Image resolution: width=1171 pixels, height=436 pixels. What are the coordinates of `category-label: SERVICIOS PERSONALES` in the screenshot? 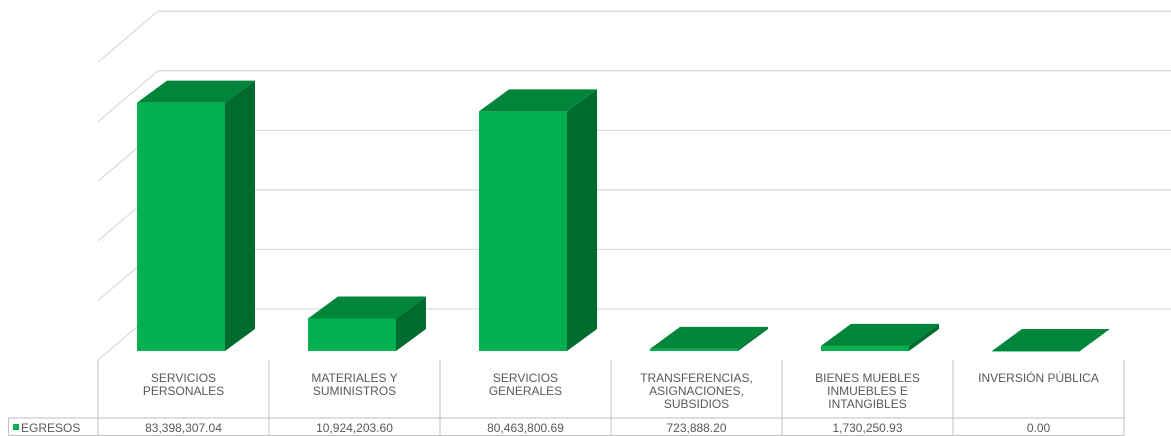 It's located at (183, 384).